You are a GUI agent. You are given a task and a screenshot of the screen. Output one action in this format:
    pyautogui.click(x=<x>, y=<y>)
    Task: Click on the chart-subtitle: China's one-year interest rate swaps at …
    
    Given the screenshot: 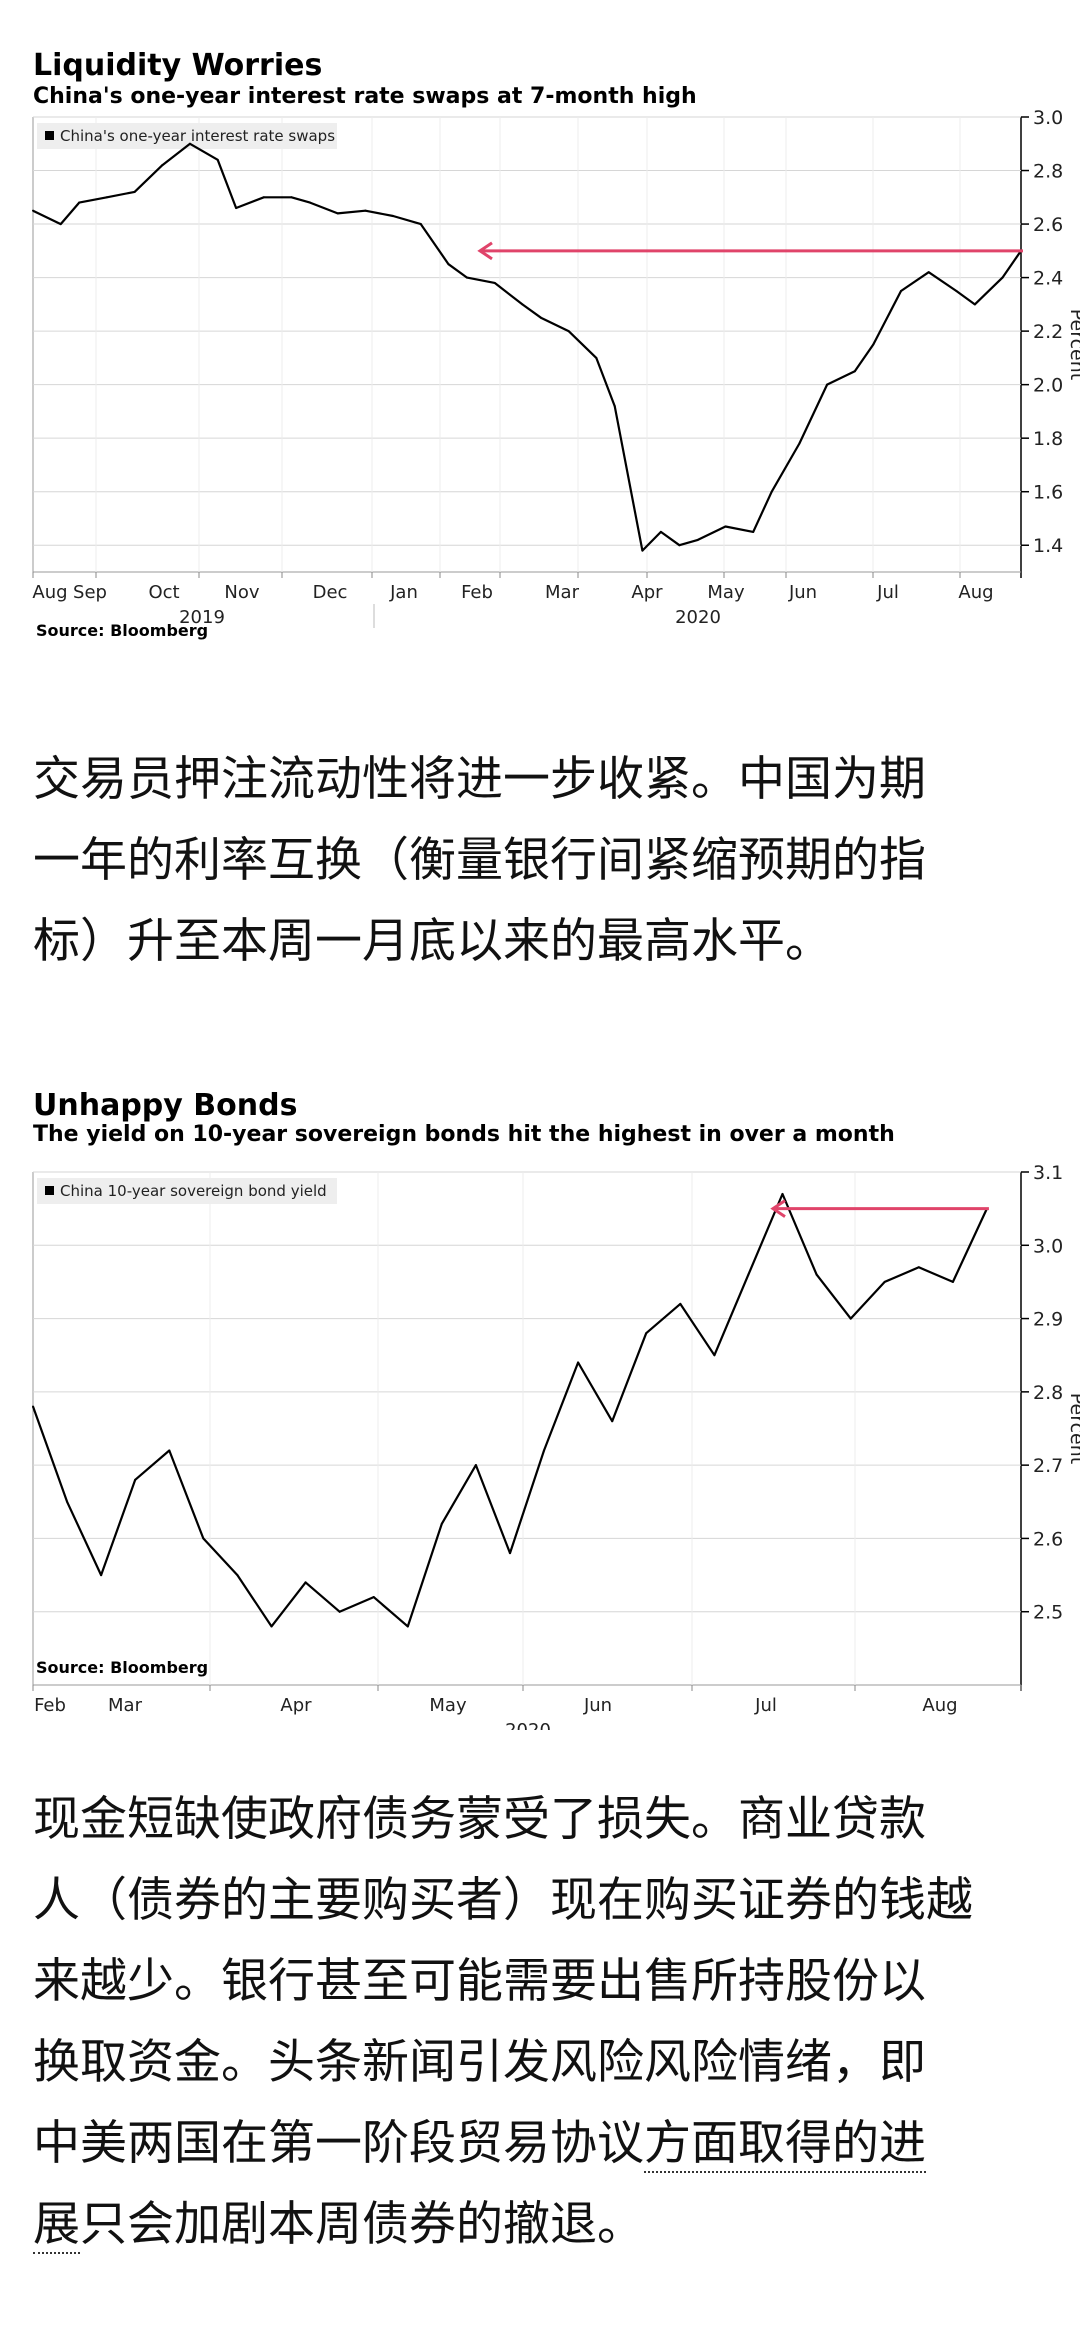 What is the action you would take?
    pyautogui.click(x=365, y=96)
    